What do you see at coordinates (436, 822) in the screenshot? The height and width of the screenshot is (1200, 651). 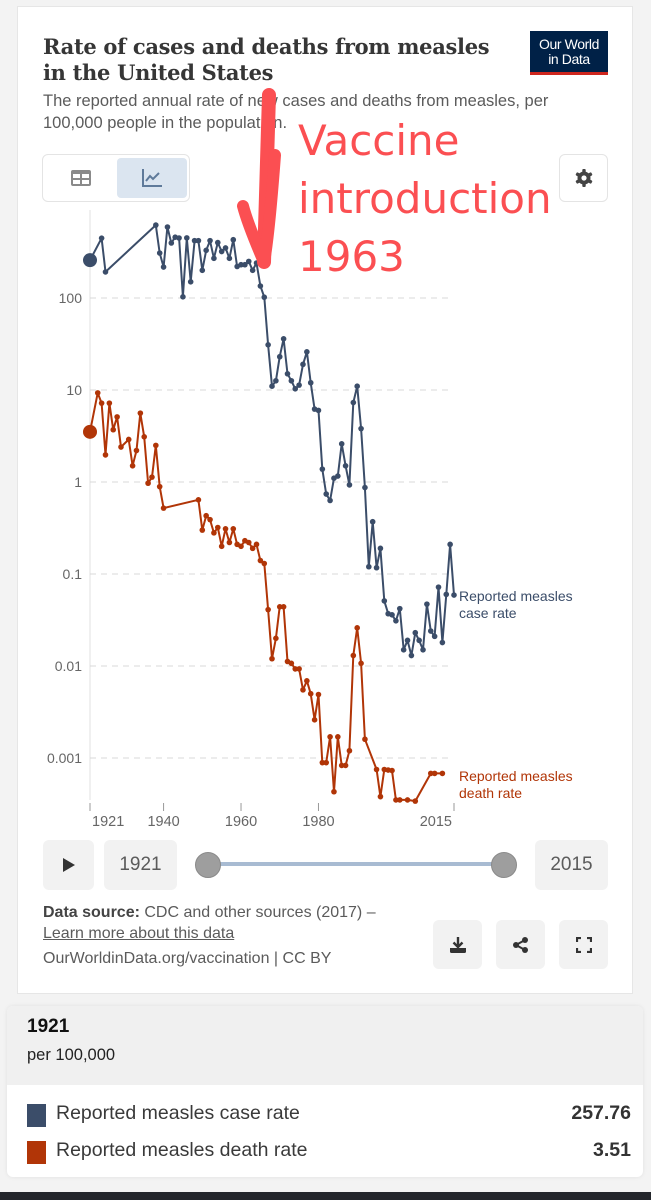 I see `x-tick-label: 2015` at bounding box center [436, 822].